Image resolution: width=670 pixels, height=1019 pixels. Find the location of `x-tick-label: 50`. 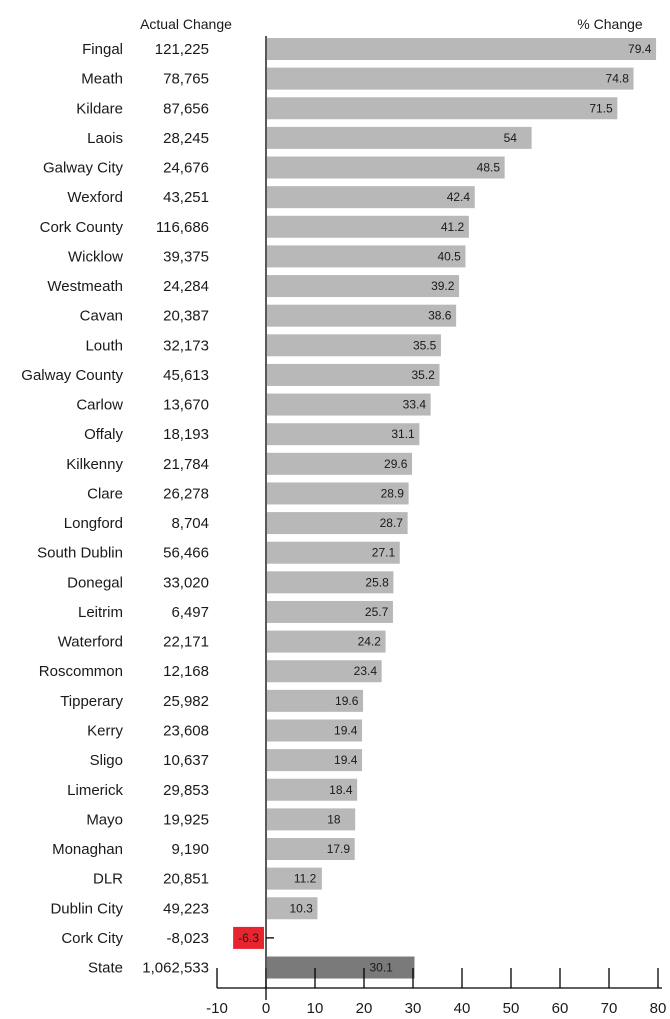

x-tick-label: 50 is located at coordinates (511, 1008).